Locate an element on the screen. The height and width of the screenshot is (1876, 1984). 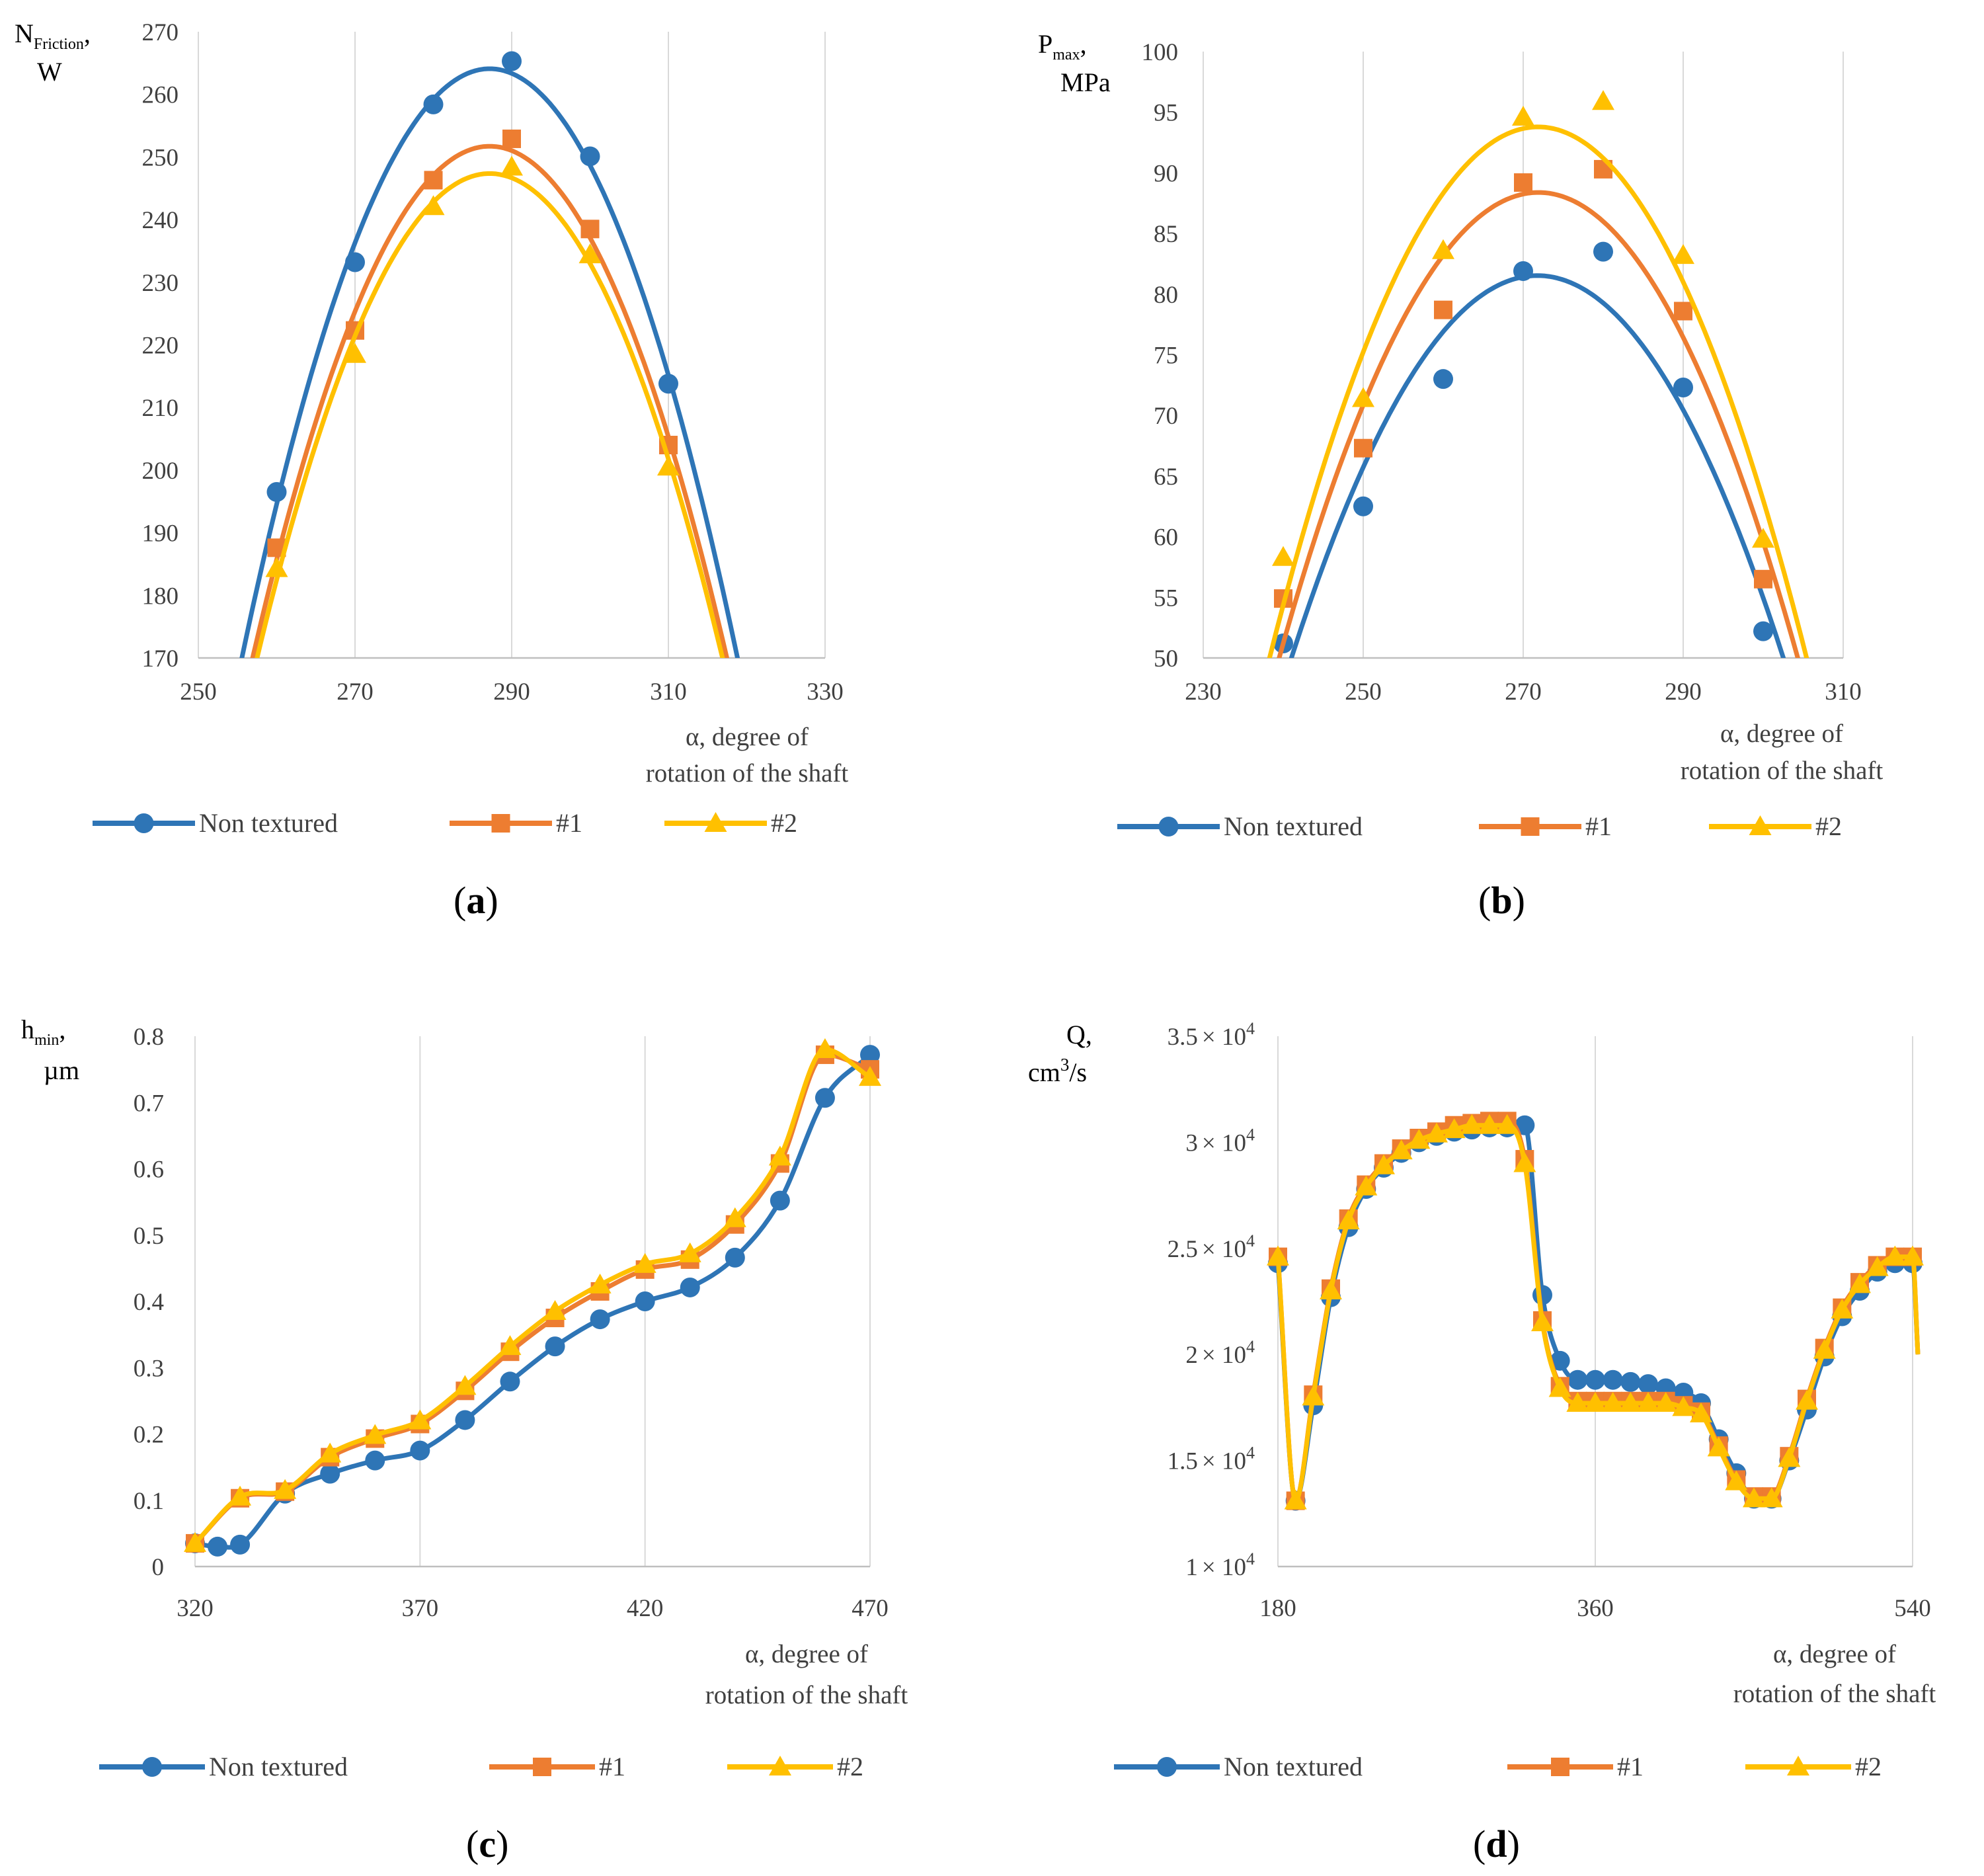
y-tick-label: 2.5 × 10⁴ is located at coordinates (1211, 1247).